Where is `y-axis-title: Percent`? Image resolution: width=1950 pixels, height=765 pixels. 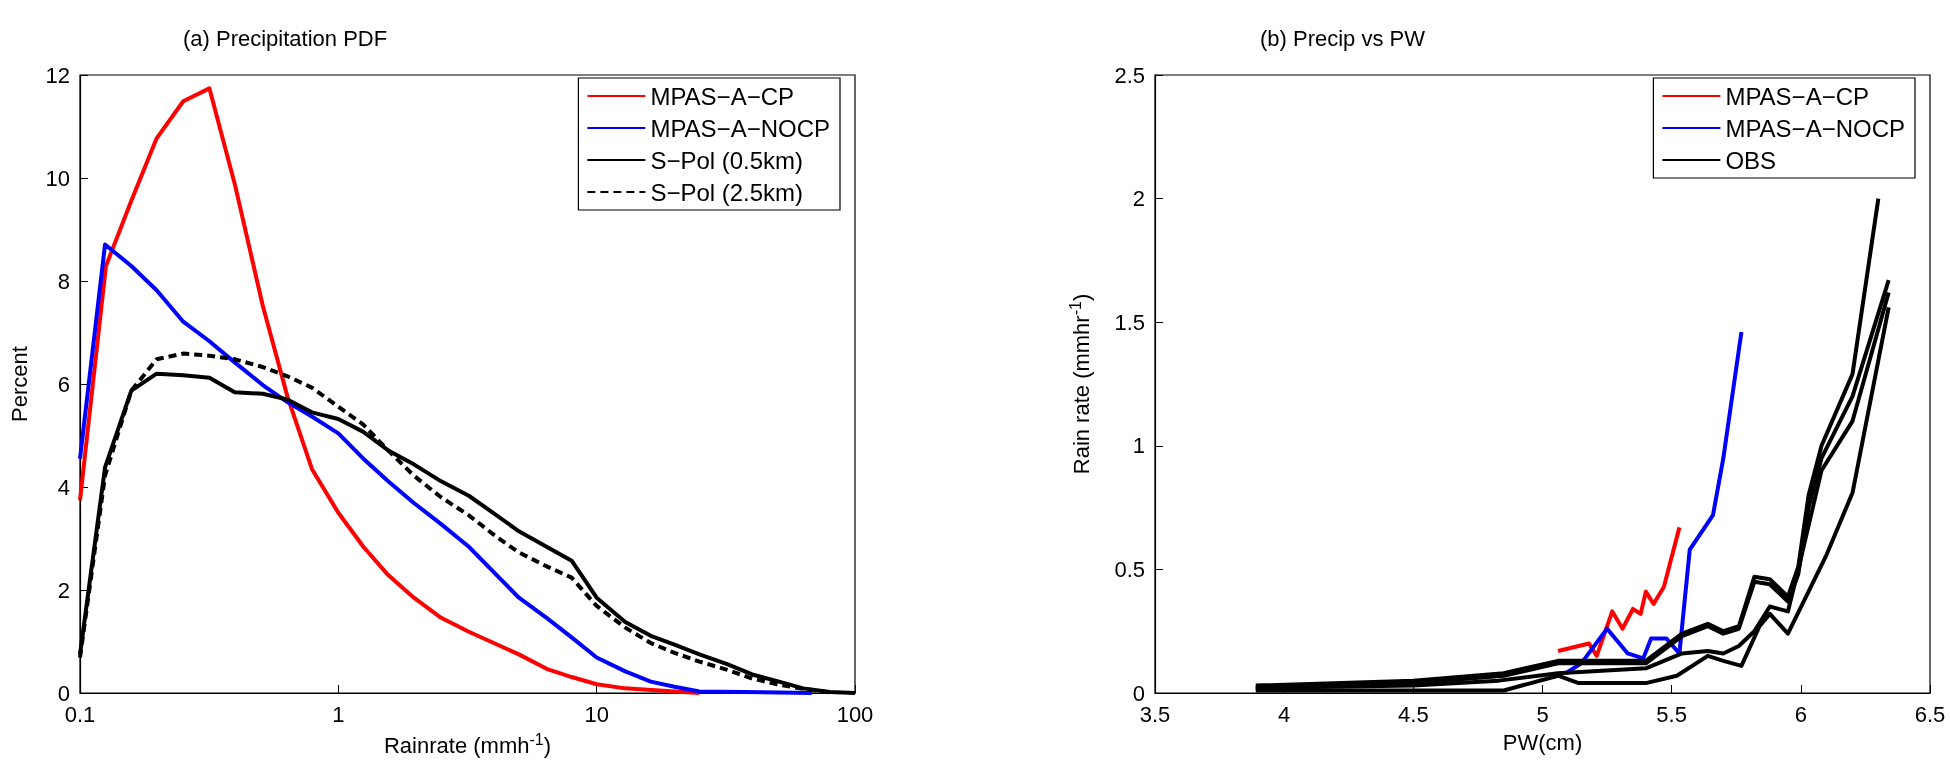 y-axis-title: Percent is located at coordinates (19, 384).